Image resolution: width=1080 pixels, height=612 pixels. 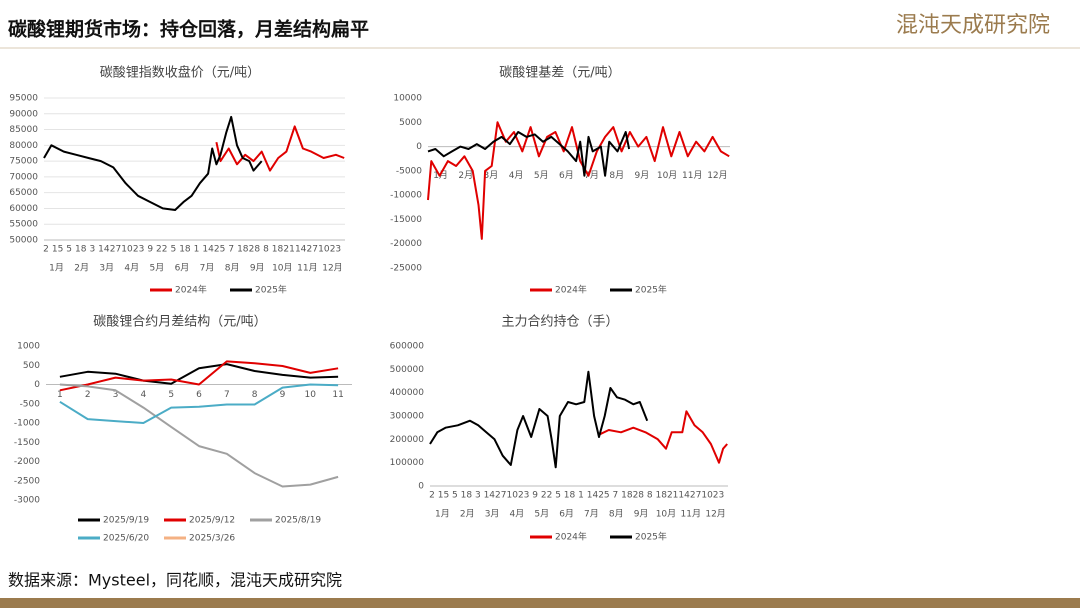 I want to click on y-tick-label: 80000, so click(x=23, y=146).